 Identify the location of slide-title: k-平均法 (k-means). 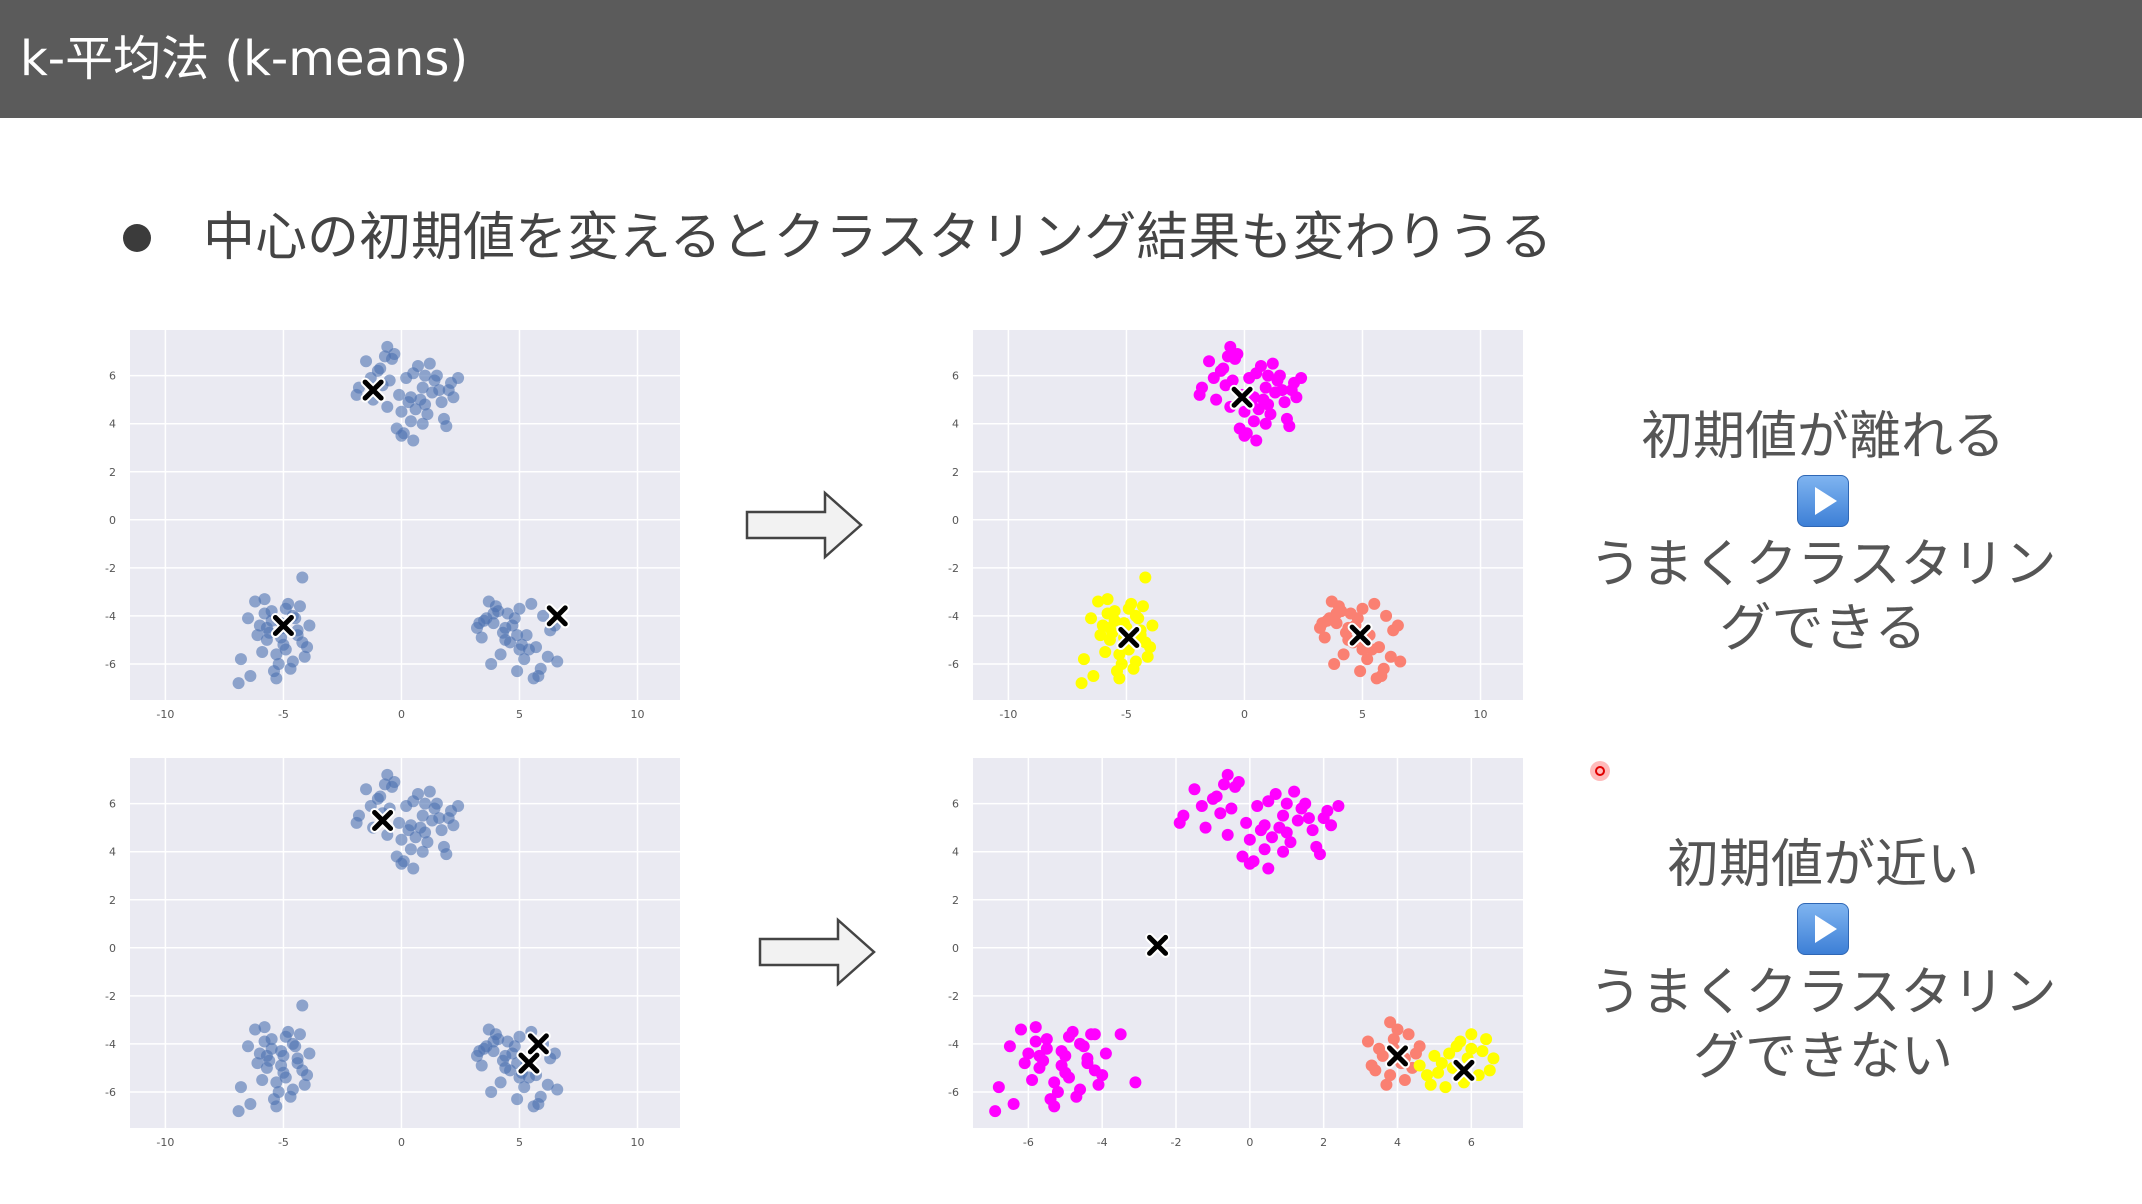
(244, 59).